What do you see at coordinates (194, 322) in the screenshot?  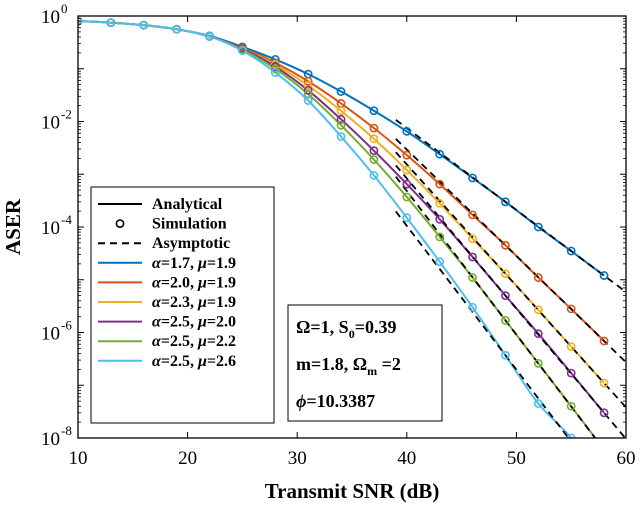 I see `legend-series-label-3: α=2.5, μ=2.0` at bounding box center [194, 322].